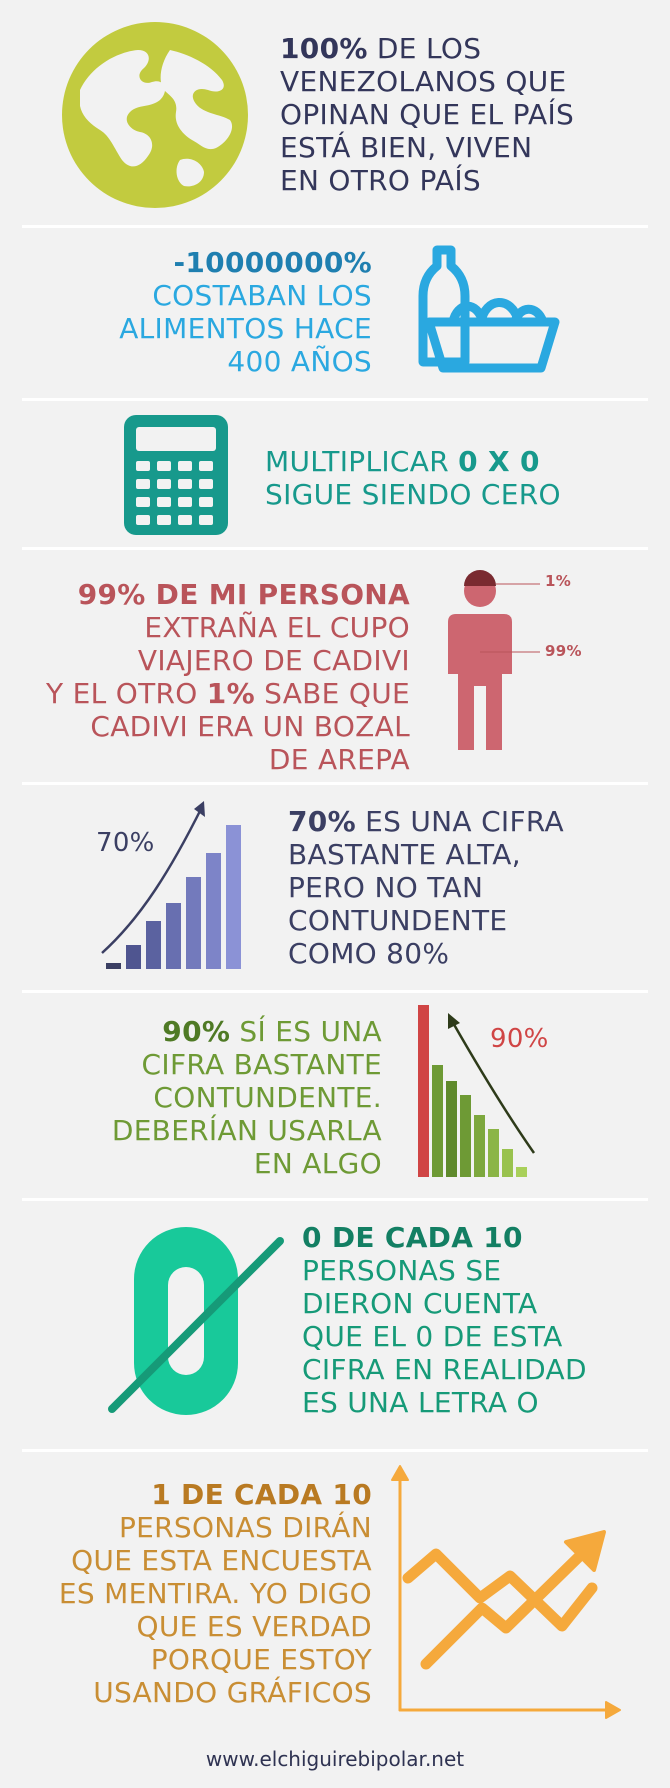  I want to click on person-text-line4-bold: 1%, so click(230, 693).